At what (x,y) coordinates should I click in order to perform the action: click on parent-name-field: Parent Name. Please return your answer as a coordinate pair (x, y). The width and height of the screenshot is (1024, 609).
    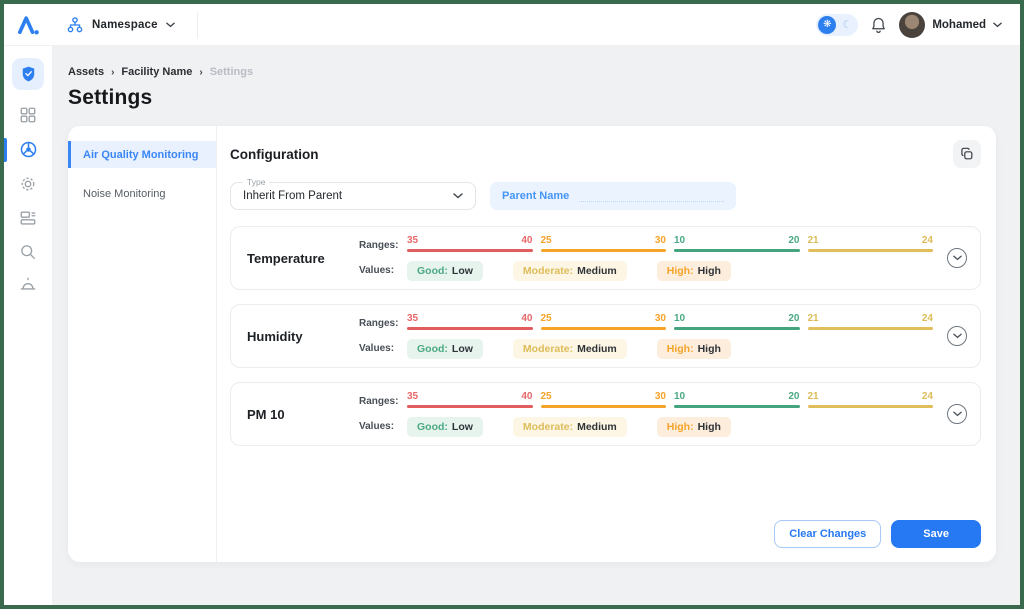
    Looking at the image, I should click on (613, 196).